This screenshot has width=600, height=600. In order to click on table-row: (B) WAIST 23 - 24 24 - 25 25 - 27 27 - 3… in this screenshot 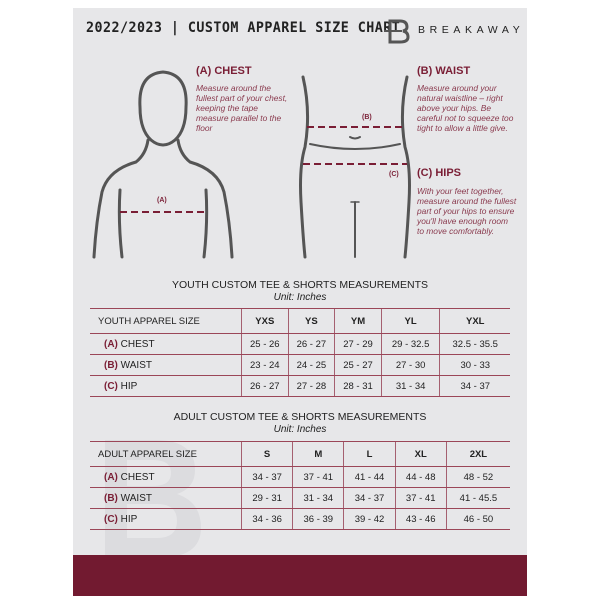, I will do `click(300, 365)`.